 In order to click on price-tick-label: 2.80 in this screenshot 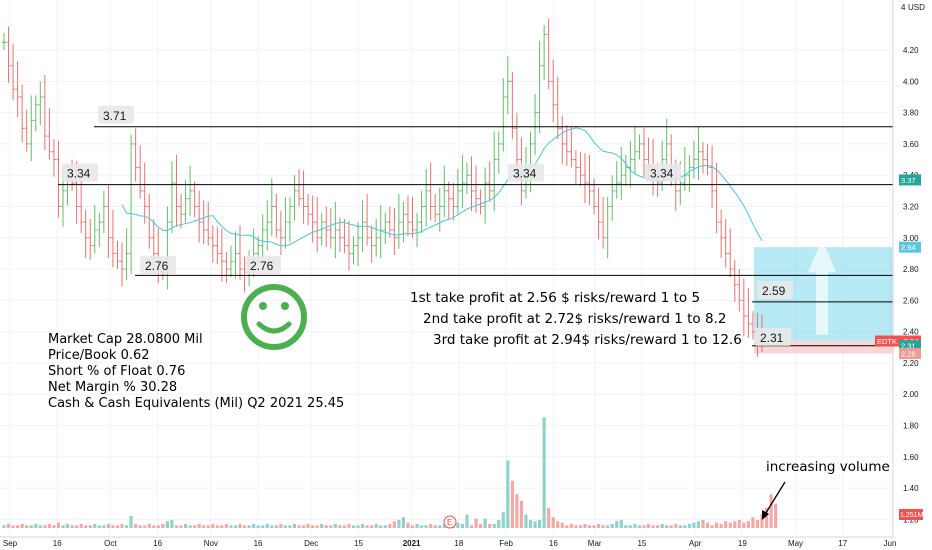, I will do `click(911, 269)`.